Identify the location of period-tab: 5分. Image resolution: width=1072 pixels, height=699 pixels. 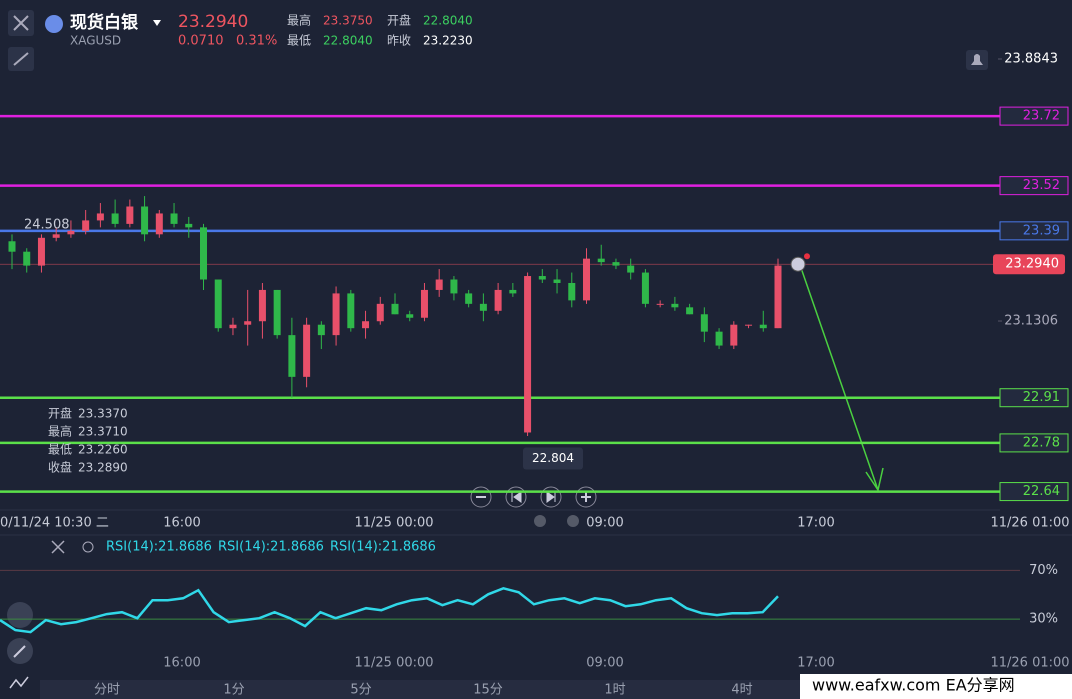
(360, 690).